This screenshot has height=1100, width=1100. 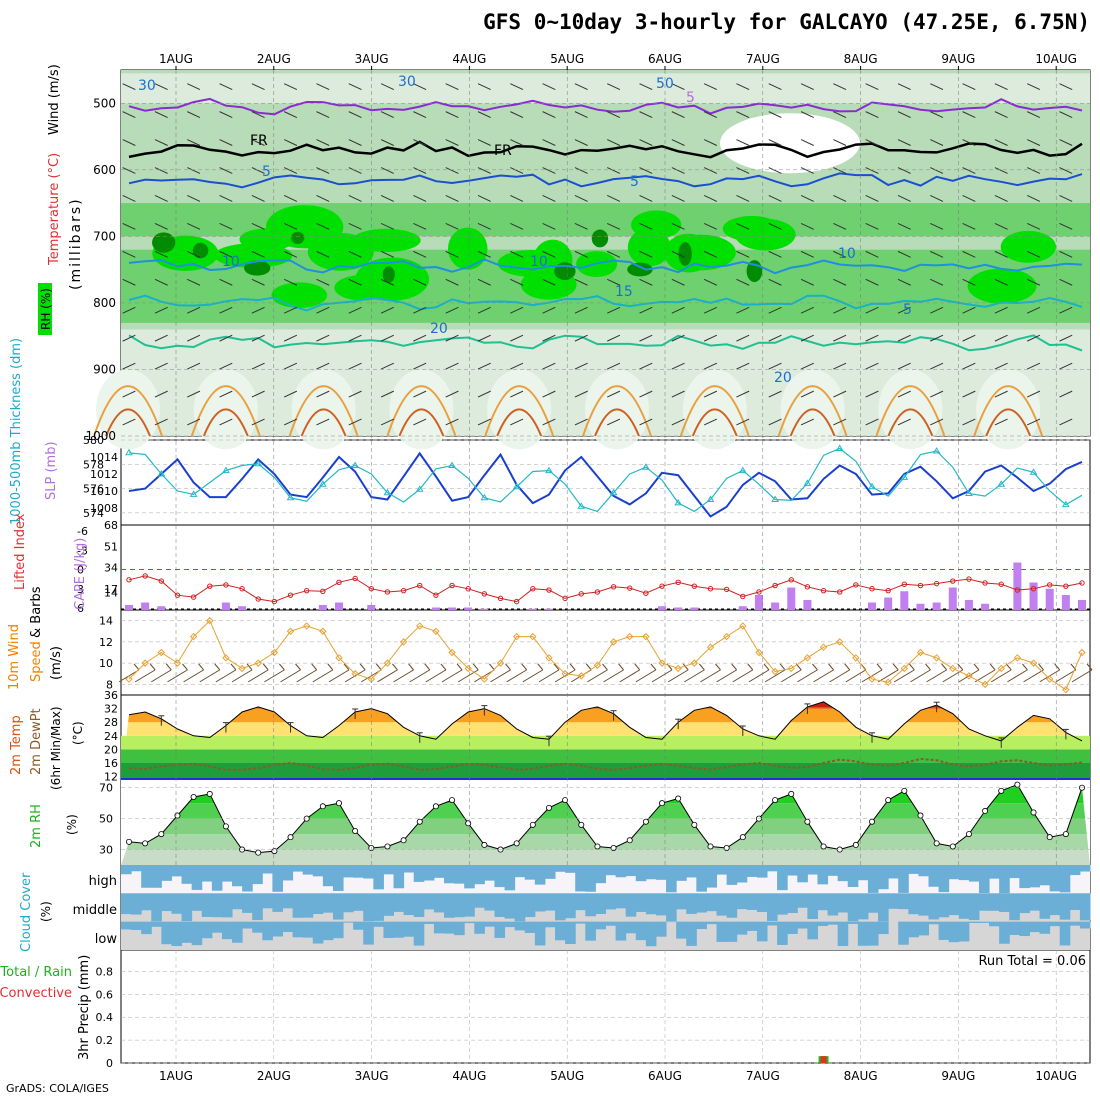 What do you see at coordinates (76, 243) in the screenshot?
I see `millibars-label-group: (millibars)` at bounding box center [76, 243].